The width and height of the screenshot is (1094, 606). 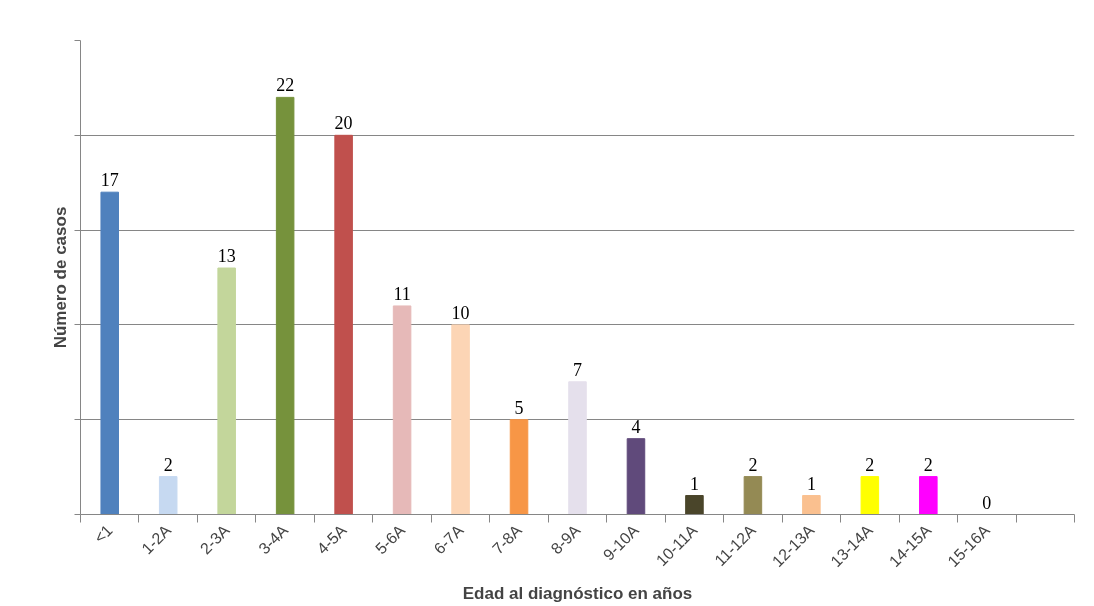 I want to click on x-tick-label: 7-8A, so click(x=507, y=539).